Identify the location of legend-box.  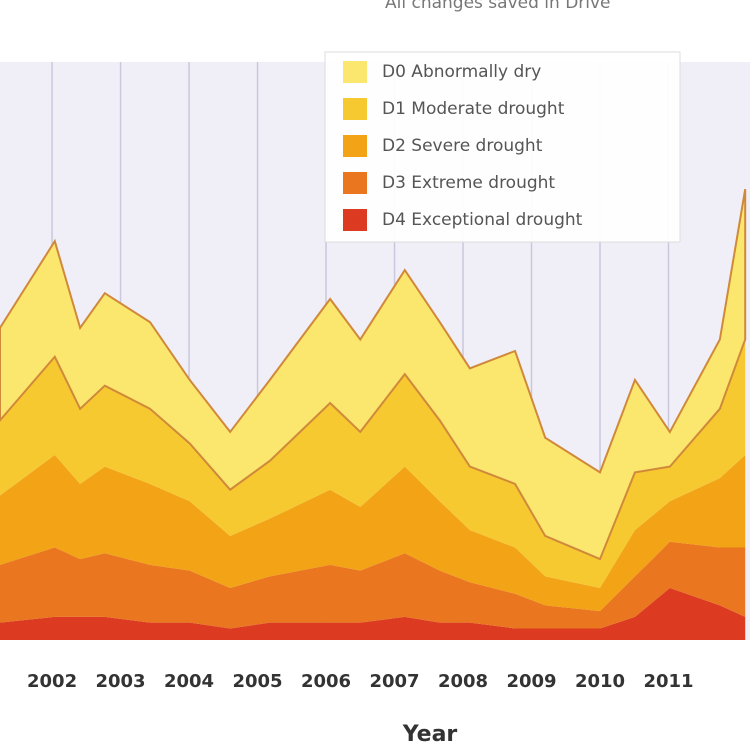
(502, 147).